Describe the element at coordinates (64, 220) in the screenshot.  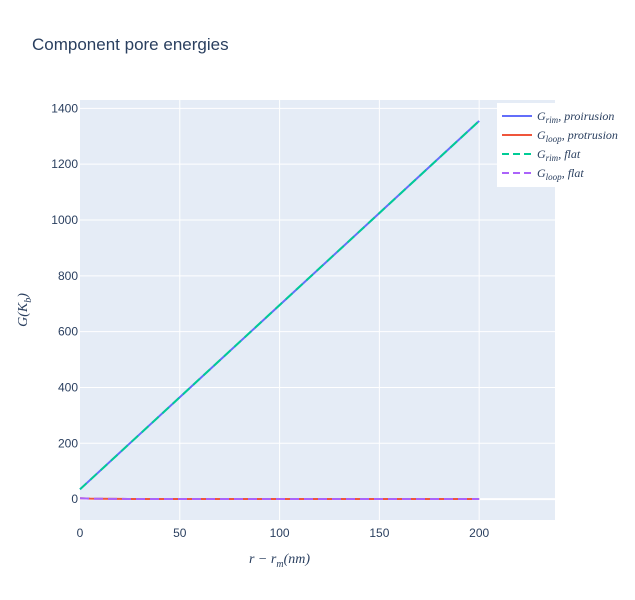
I see `y-tick-label: 1000` at that location.